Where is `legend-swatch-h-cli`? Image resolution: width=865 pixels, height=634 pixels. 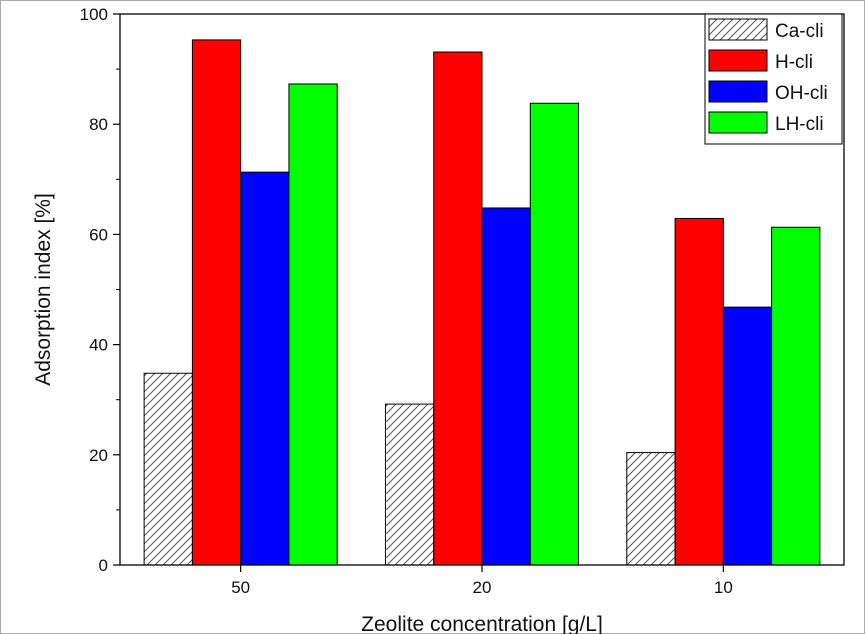 legend-swatch-h-cli is located at coordinates (738, 60).